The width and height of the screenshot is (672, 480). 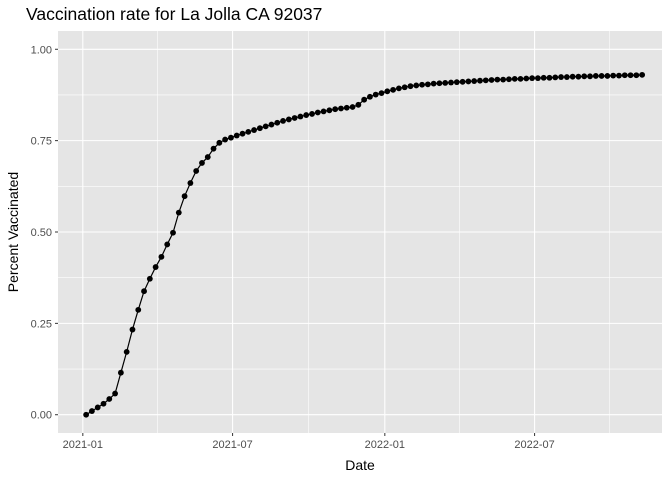 What do you see at coordinates (41, 324) in the screenshot?
I see `y-tick-label: 0.25` at bounding box center [41, 324].